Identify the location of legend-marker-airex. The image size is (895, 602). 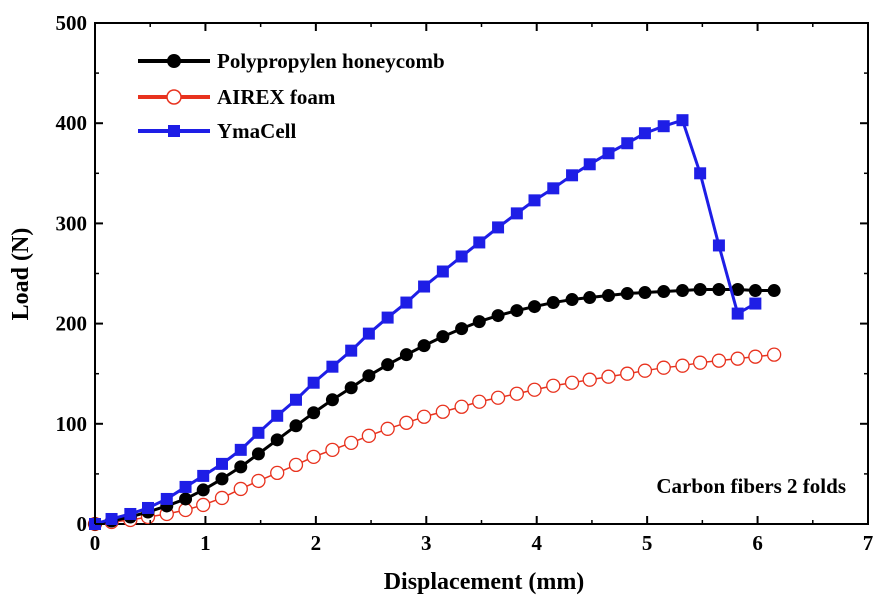
(174, 97).